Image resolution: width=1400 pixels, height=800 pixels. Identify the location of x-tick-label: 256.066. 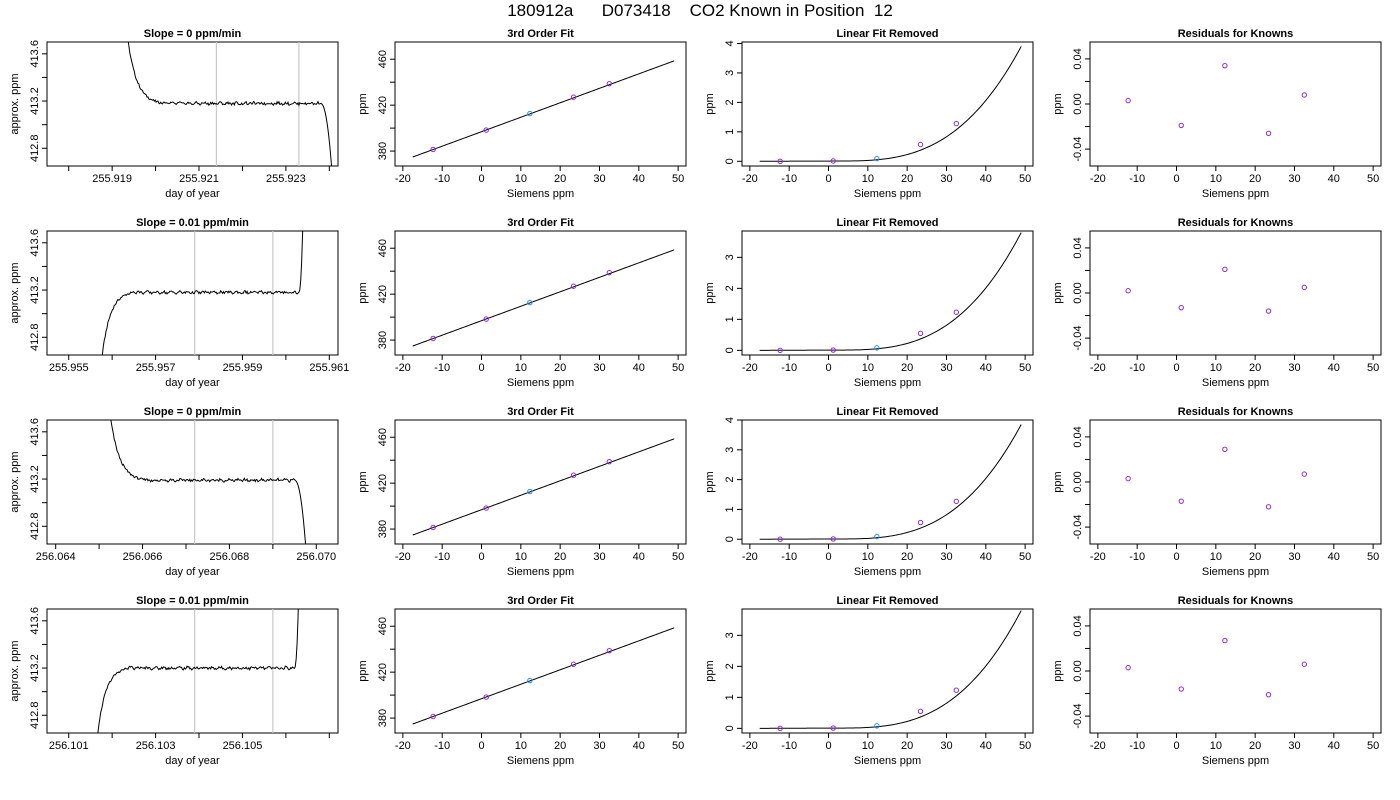
(143, 557).